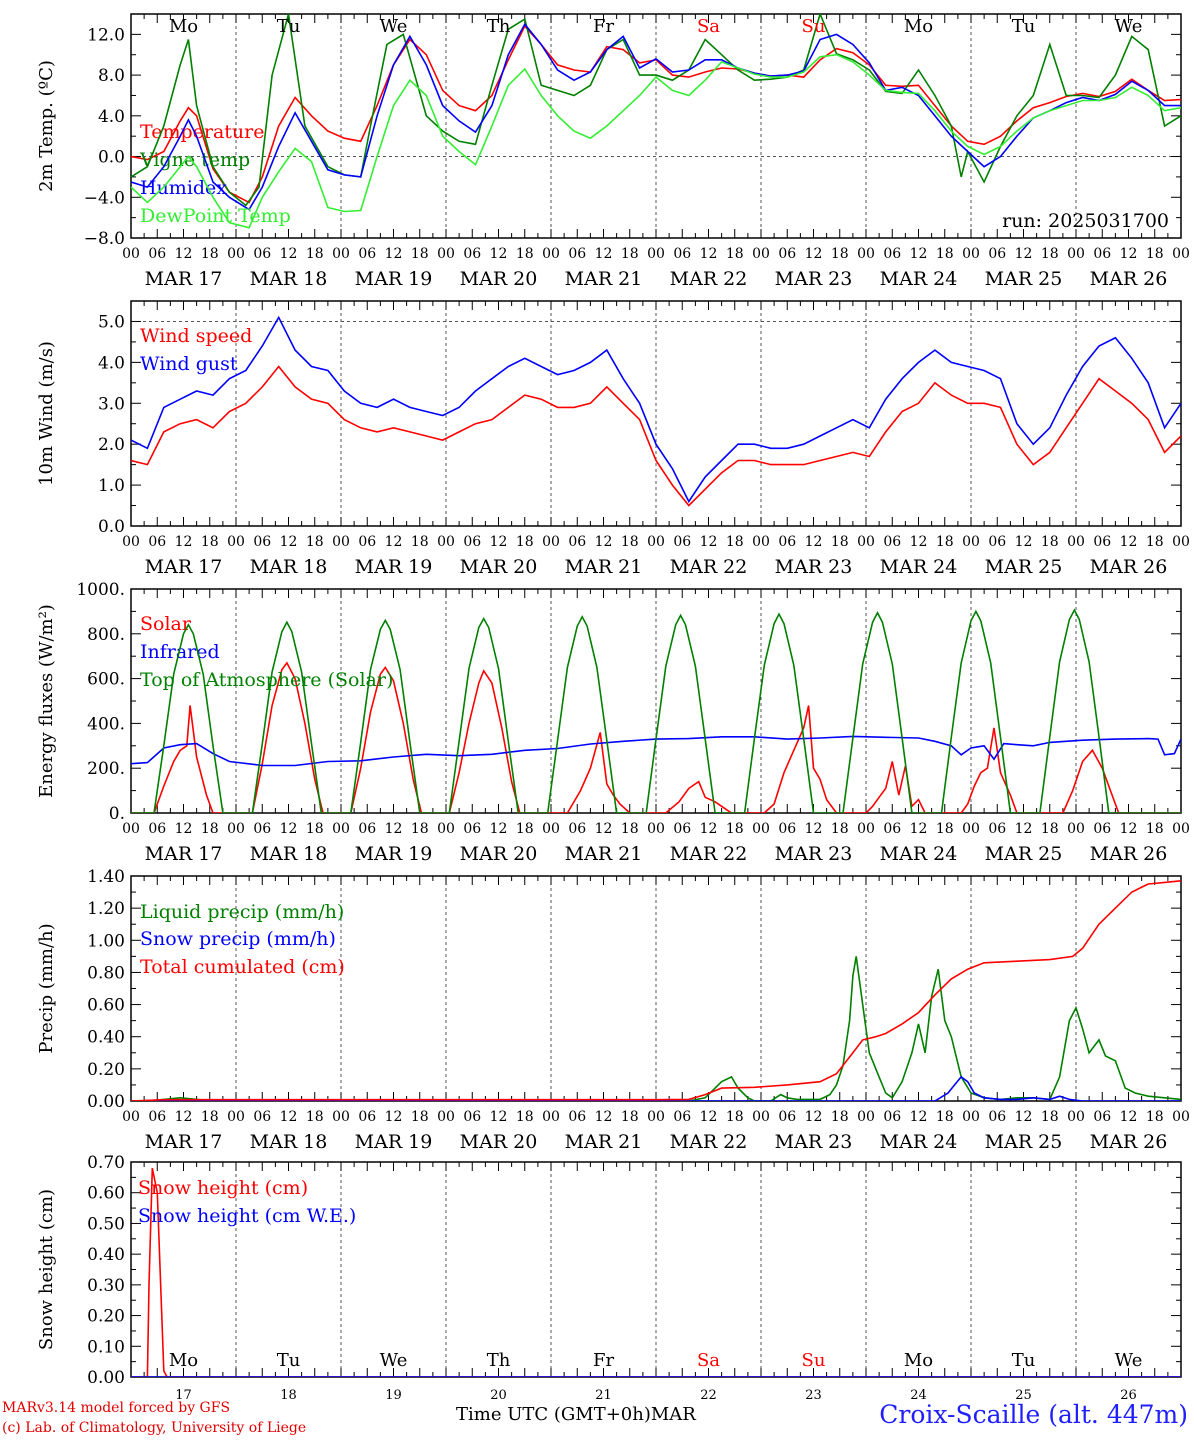  What do you see at coordinates (106, 1317) in the screenshot?
I see `y-tick-label: 0.20` at bounding box center [106, 1317].